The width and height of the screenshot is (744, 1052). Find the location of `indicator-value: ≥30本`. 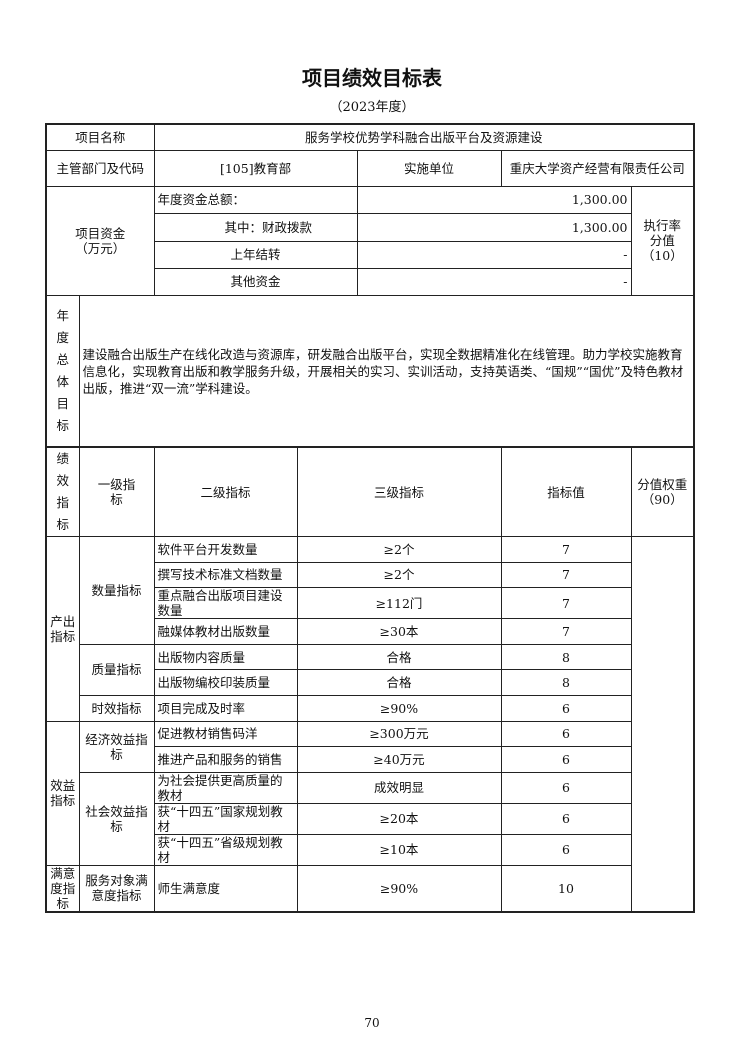

indicator-value: ≥30本 is located at coordinates (399, 631).